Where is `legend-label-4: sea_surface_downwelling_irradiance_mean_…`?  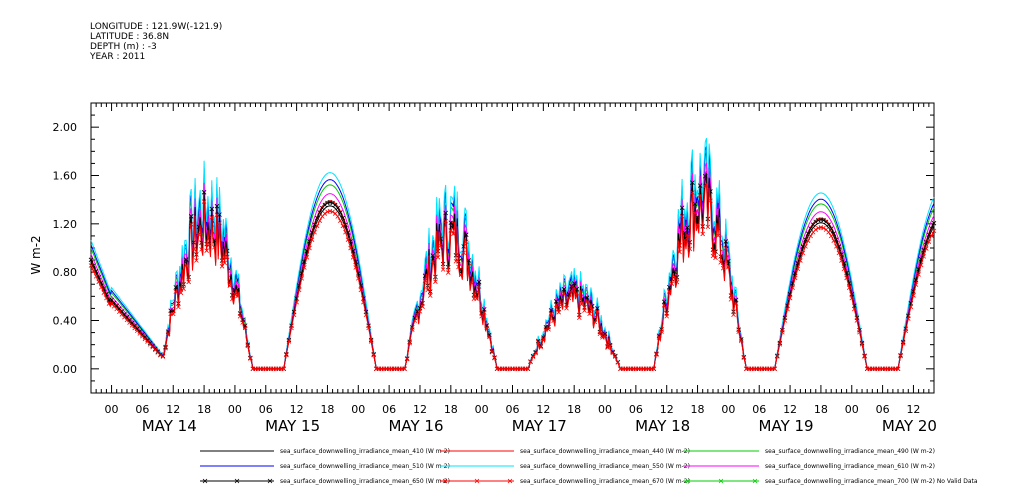 legend-label-4: sea_surface_downwelling_irradiance_mean_… is located at coordinates (605, 466).